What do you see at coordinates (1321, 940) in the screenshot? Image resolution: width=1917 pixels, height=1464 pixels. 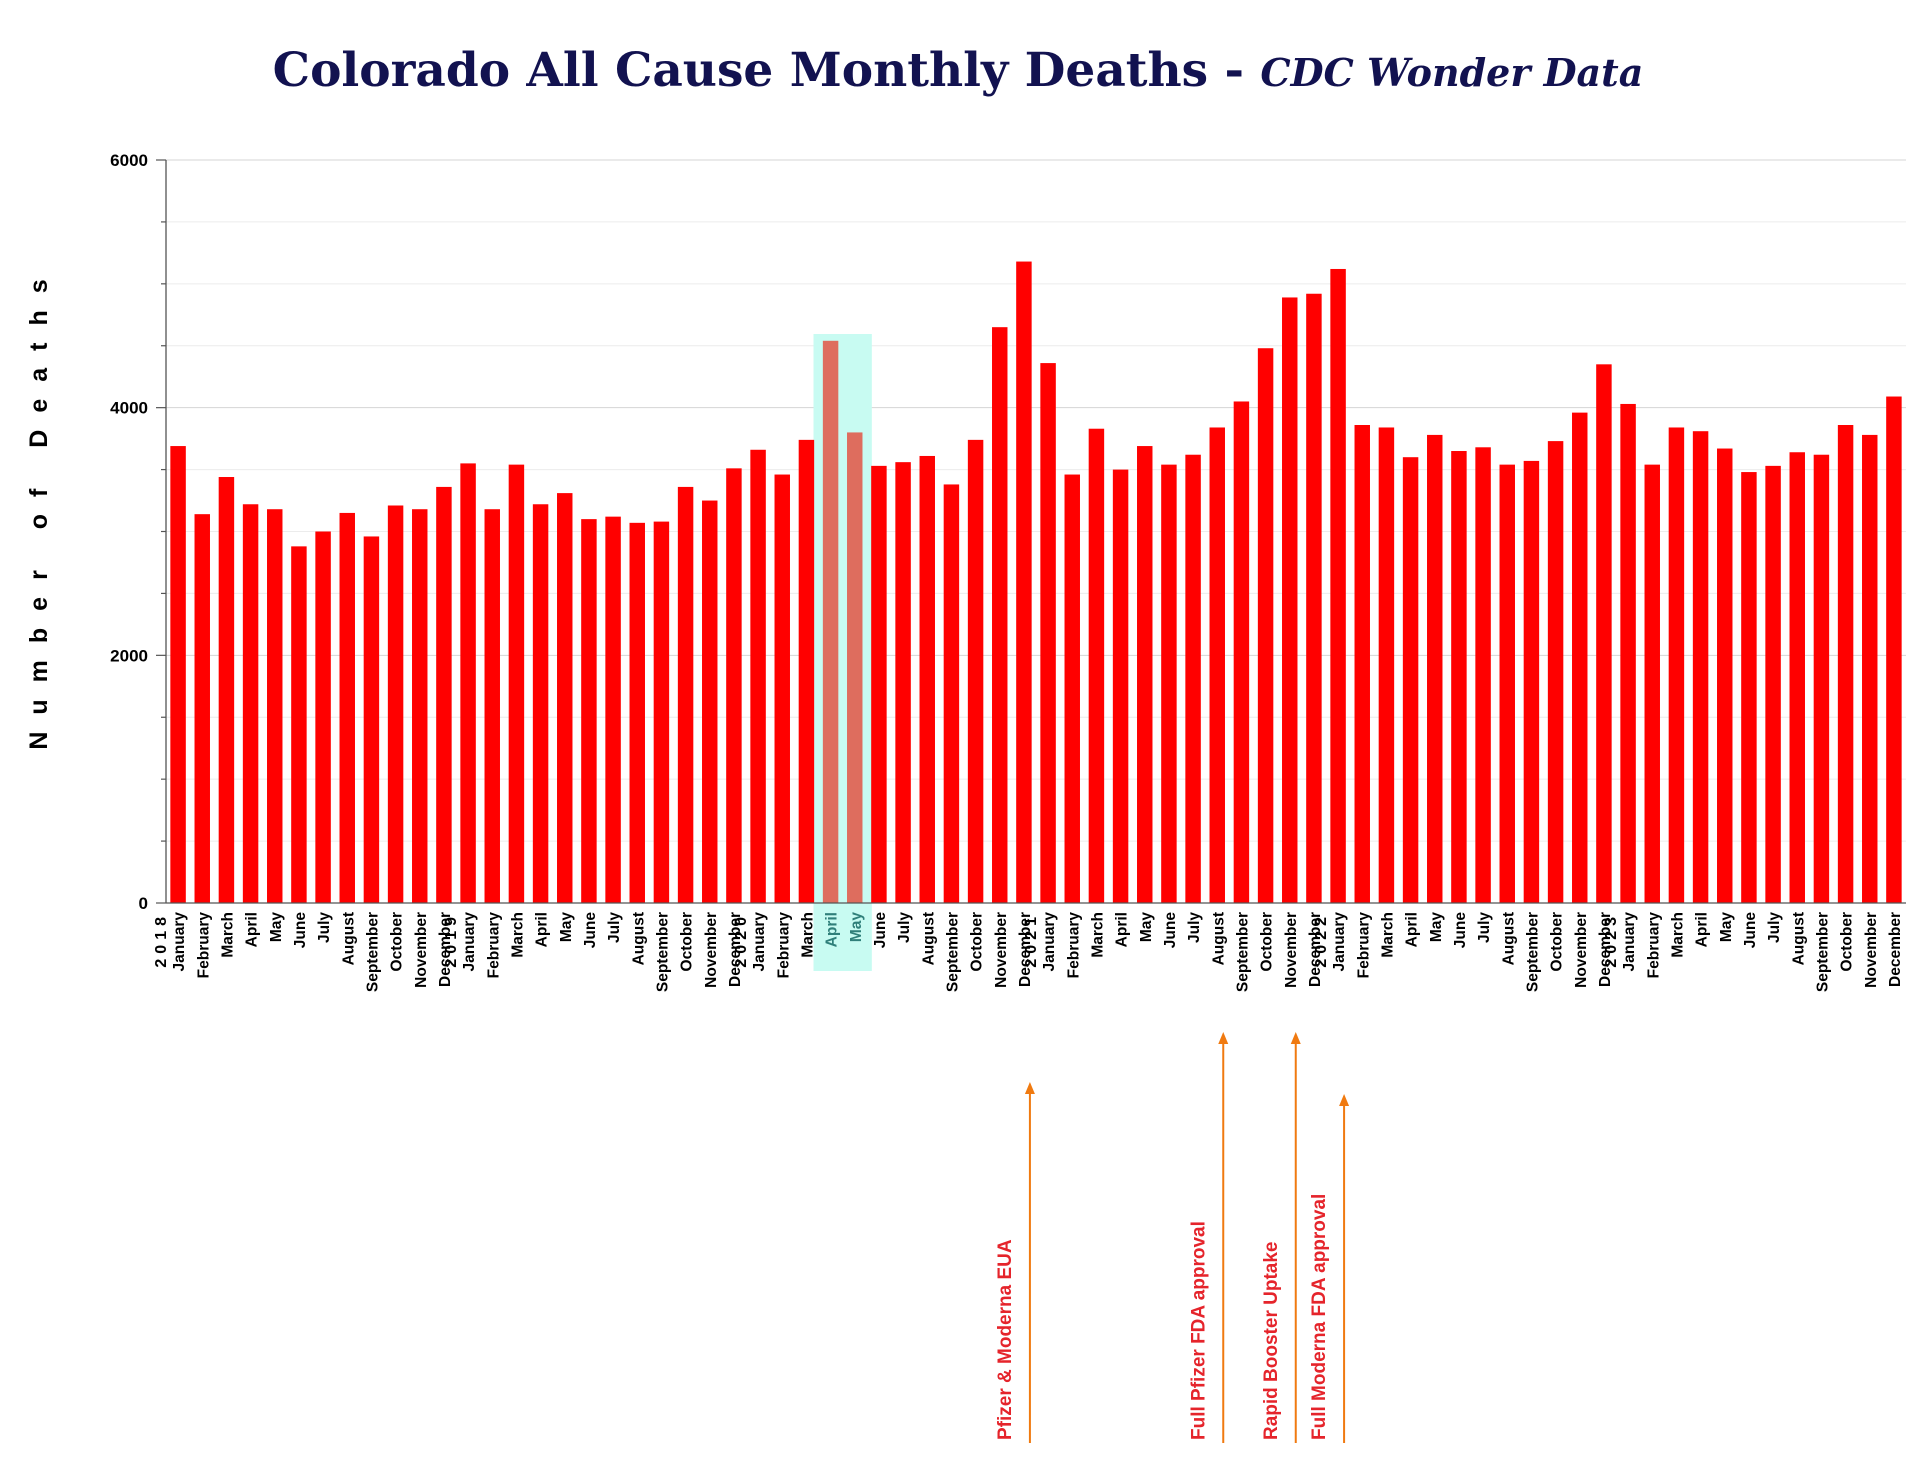 I see `x-year-label: 2022` at bounding box center [1321, 940].